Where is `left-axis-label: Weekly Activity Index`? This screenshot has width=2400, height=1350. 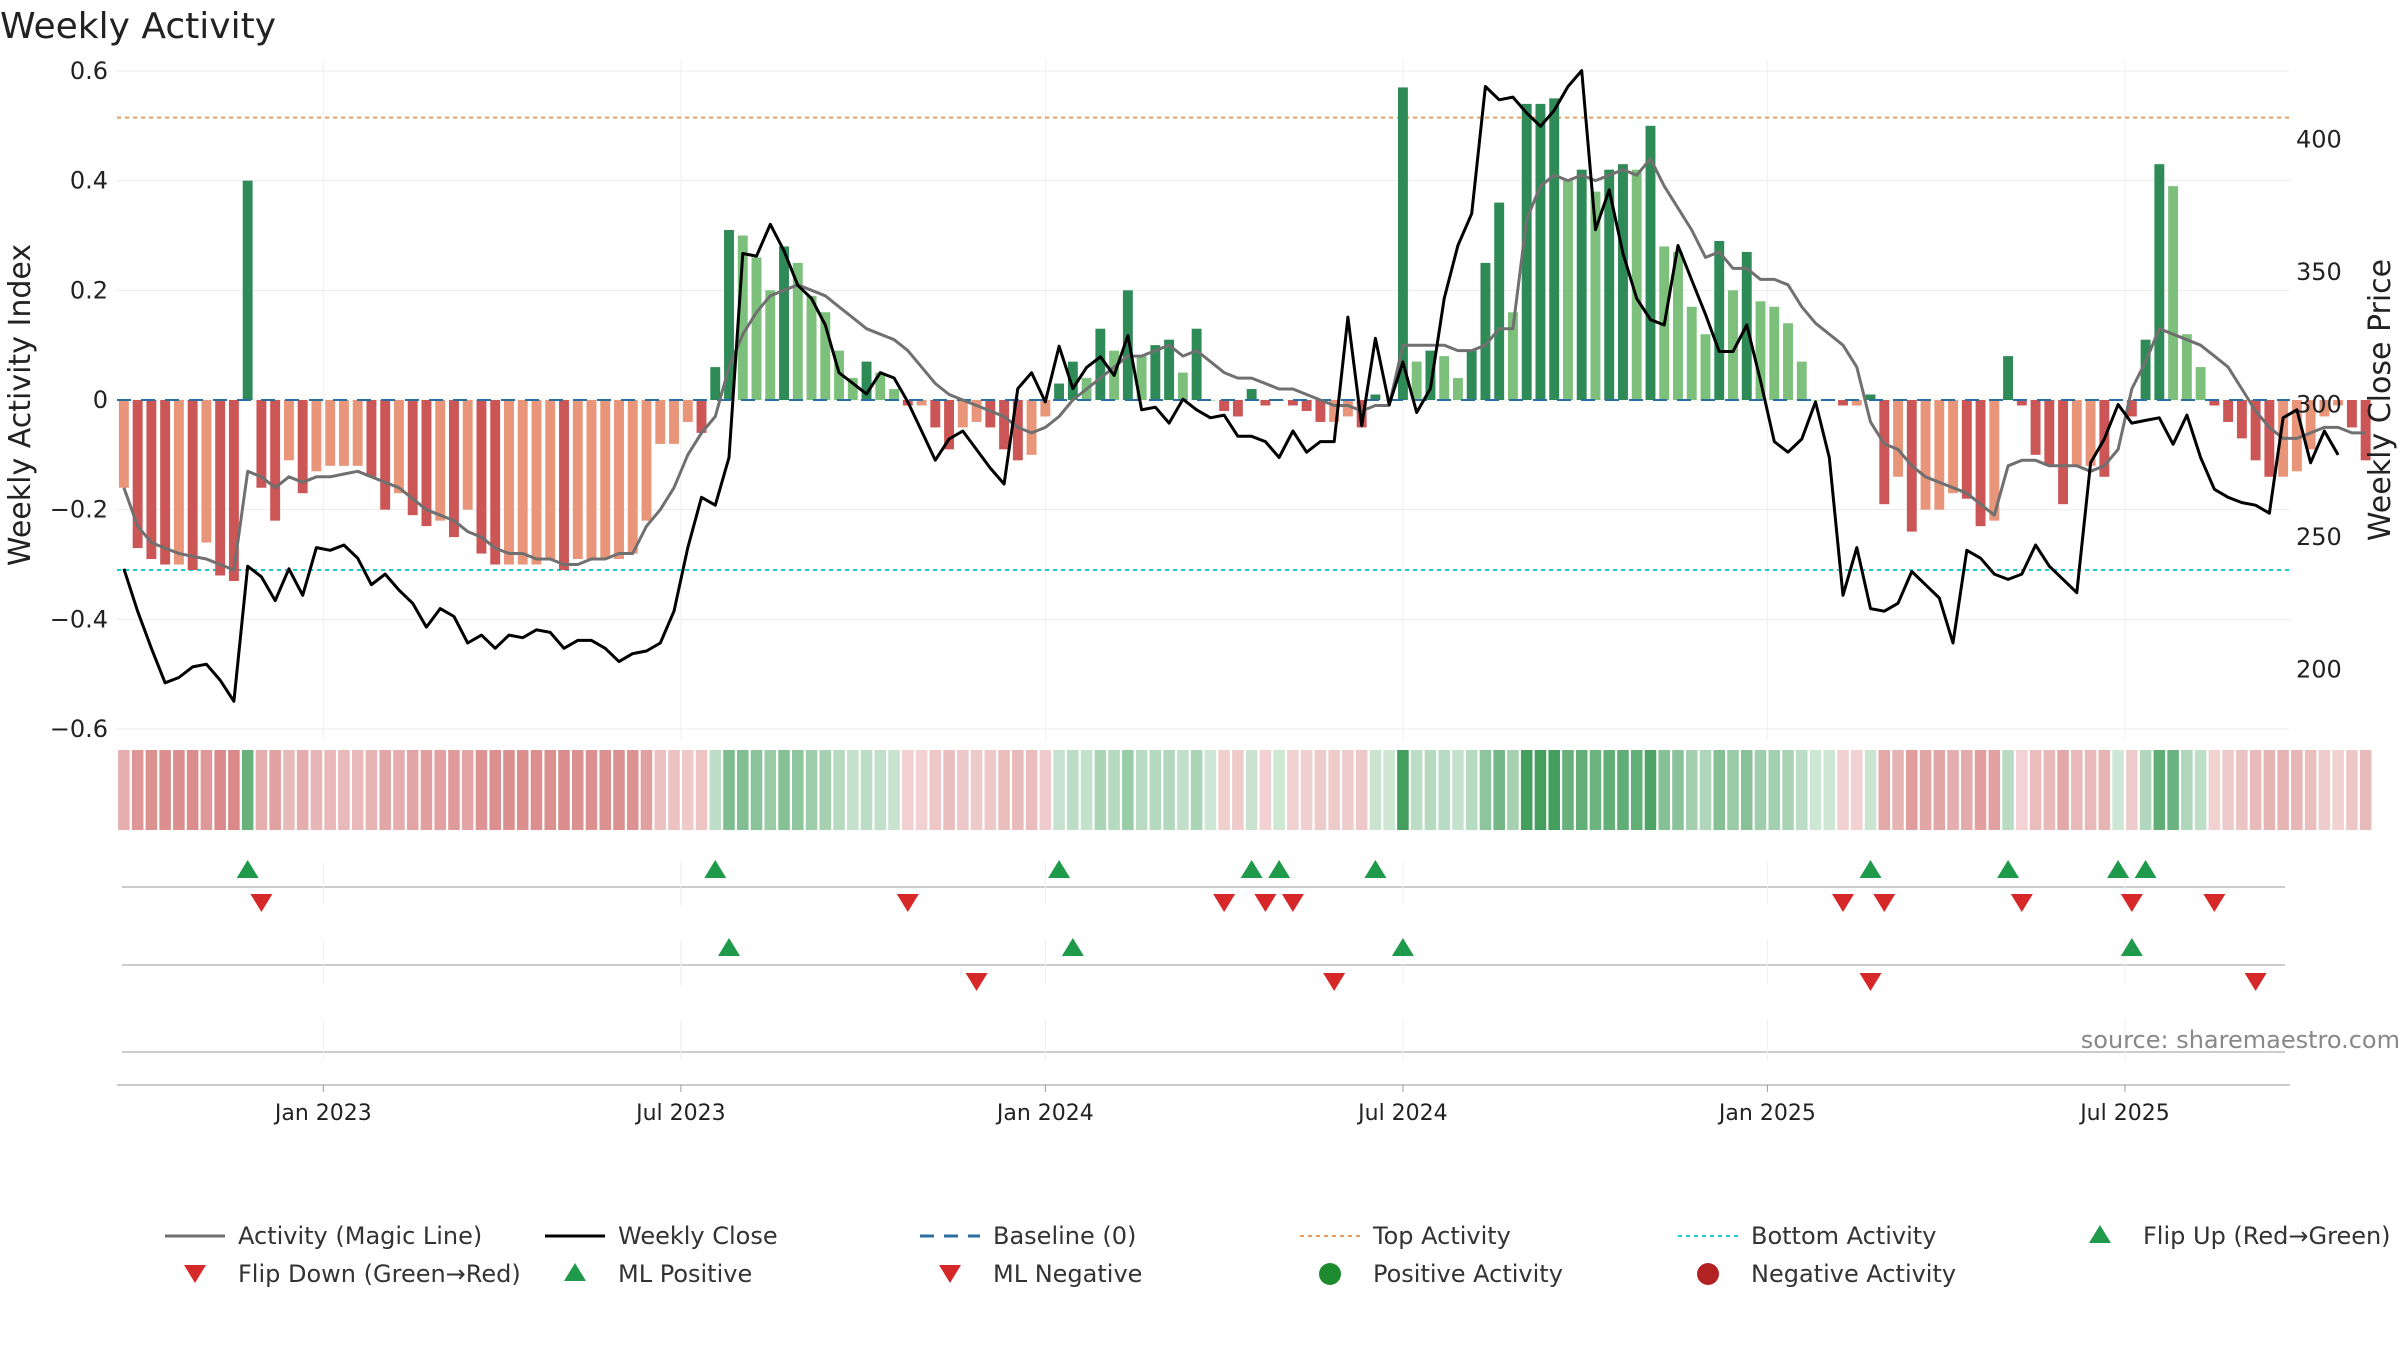 left-axis-label: Weekly Activity Index is located at coordinates (20, 405).